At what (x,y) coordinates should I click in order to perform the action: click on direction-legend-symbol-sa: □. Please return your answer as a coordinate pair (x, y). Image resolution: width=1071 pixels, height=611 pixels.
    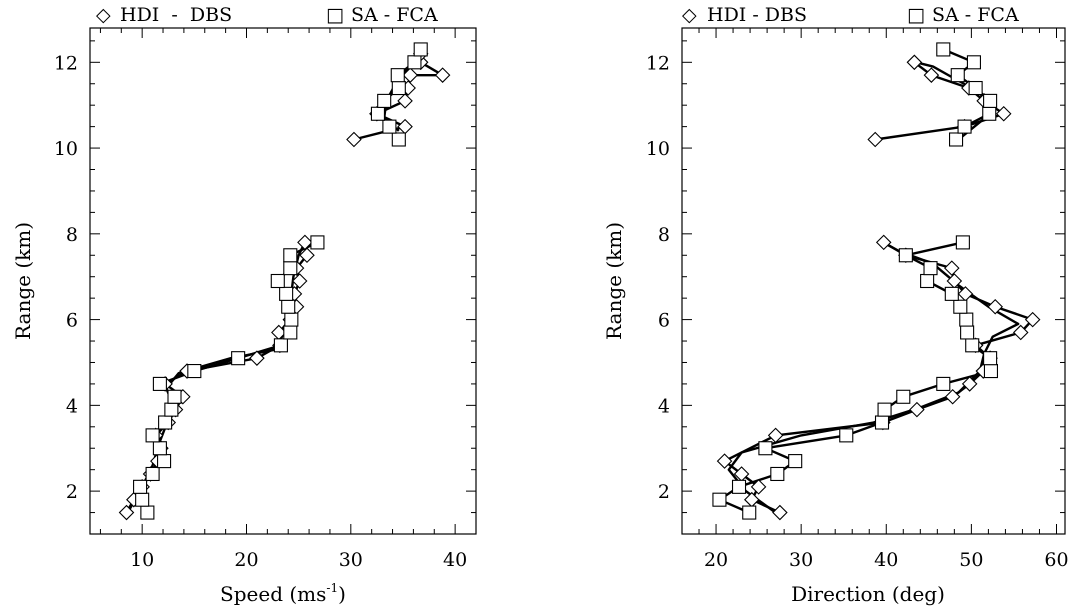
    Looking at the image, I should click on (916, 15).